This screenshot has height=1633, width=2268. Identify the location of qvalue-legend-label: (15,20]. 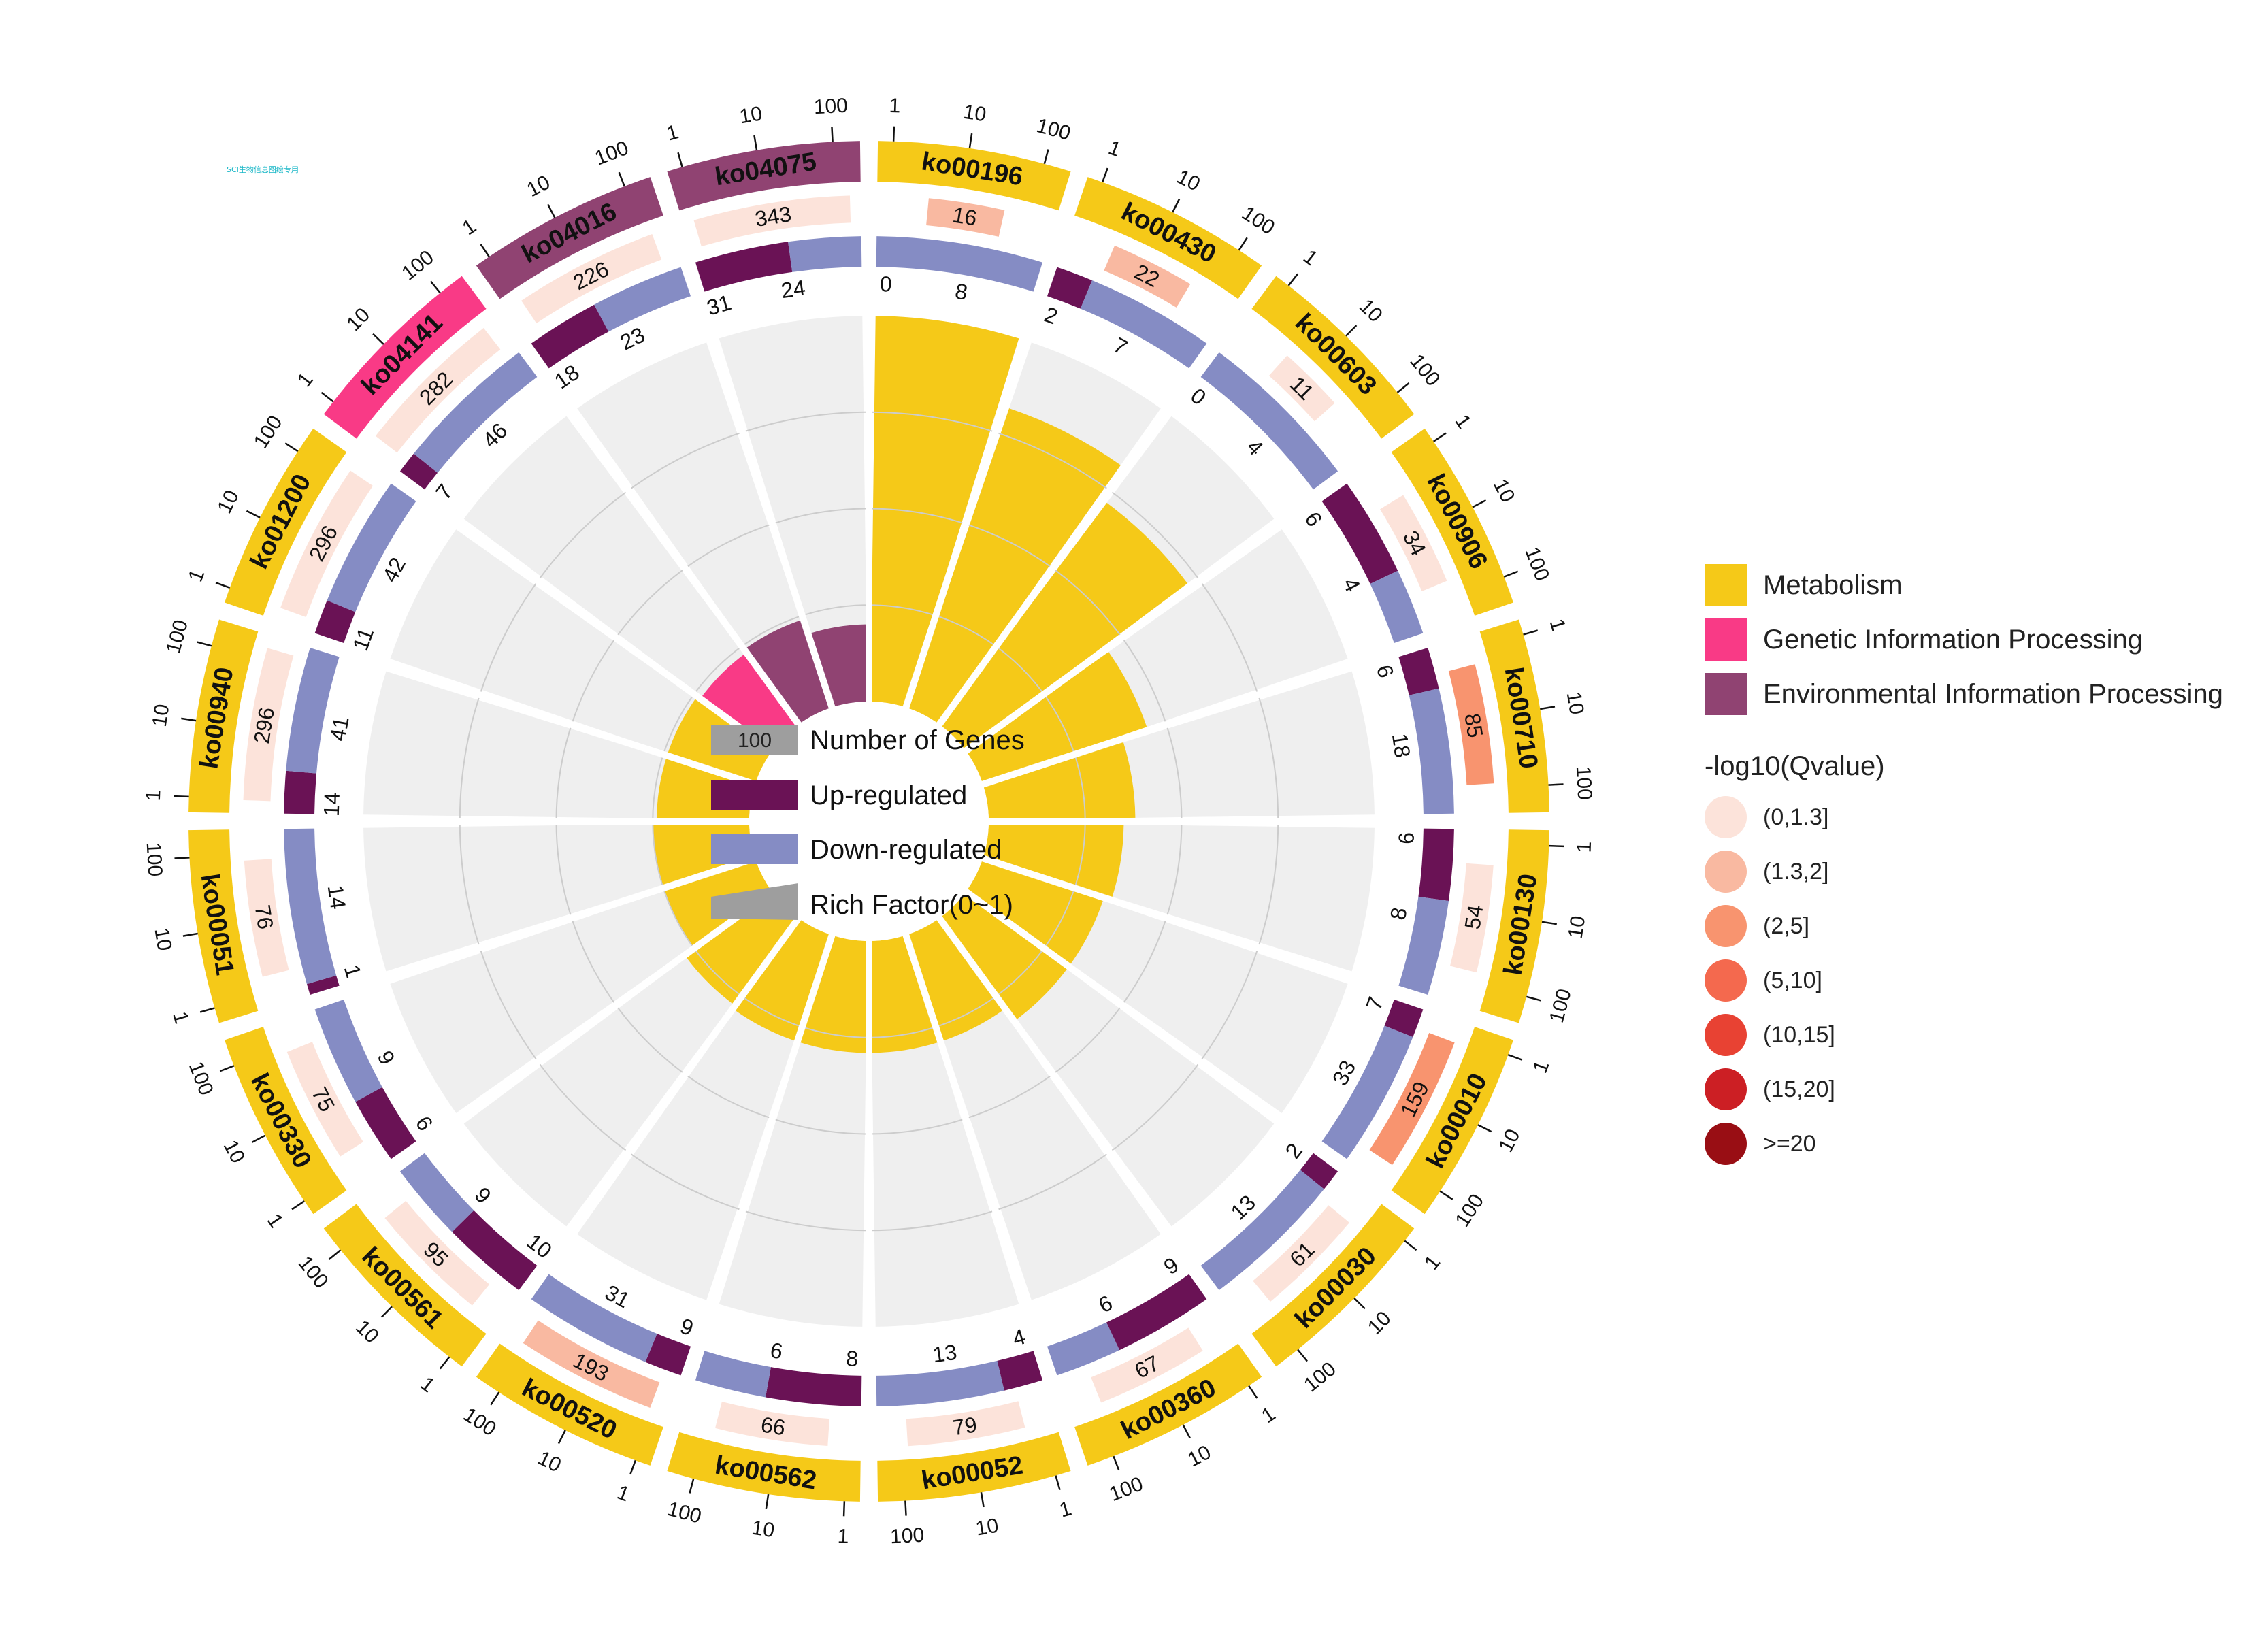
(1799, 1089).